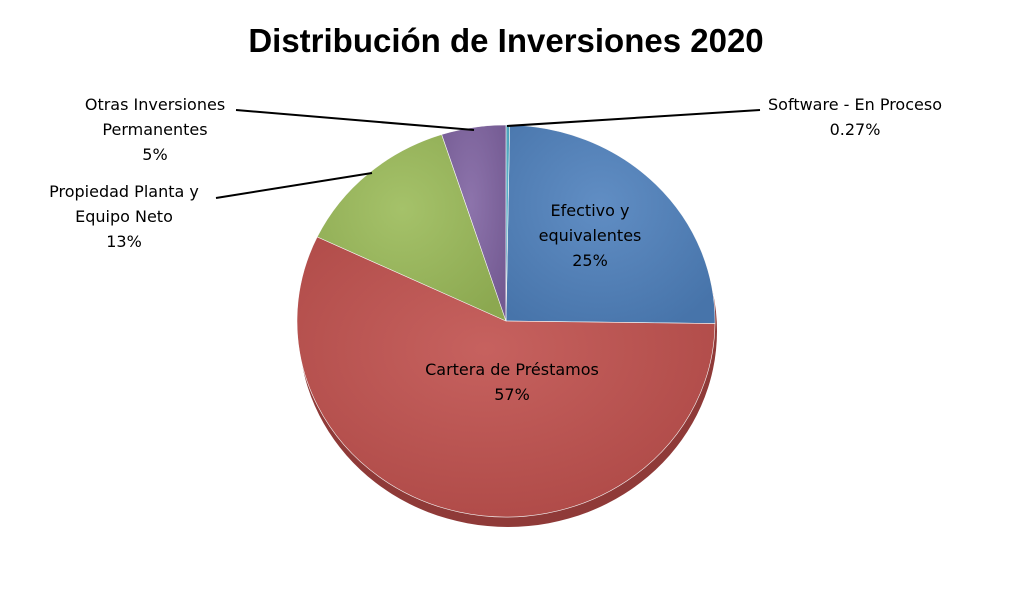 Image resolution: width=1012 pixels, height=597 pixels. Describe the element at coordinates (590, 210) in the screenshot. I see `data-label-line: Efectivo y` at that location.